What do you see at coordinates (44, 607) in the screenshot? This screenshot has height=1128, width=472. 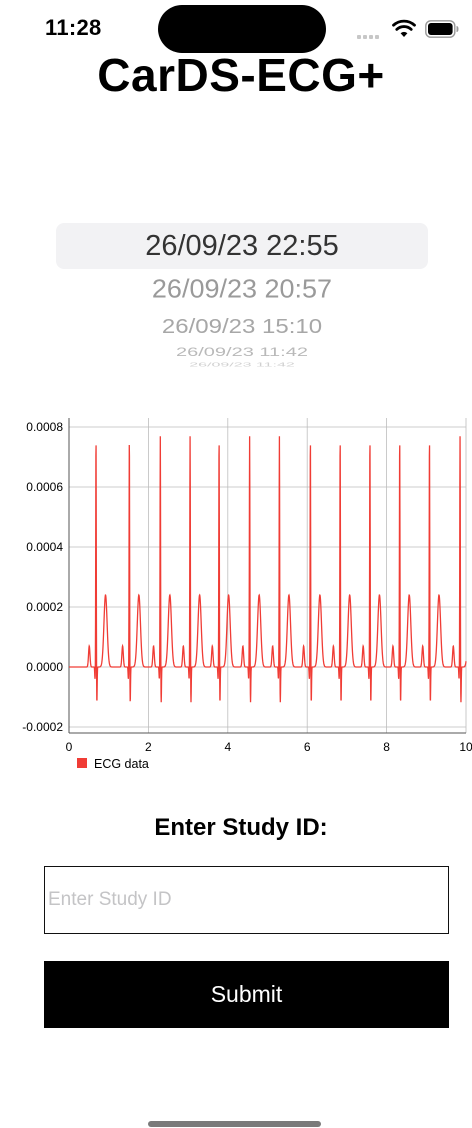 I see `y-tick-label: 0.0002` at bounding box center [44, 607].